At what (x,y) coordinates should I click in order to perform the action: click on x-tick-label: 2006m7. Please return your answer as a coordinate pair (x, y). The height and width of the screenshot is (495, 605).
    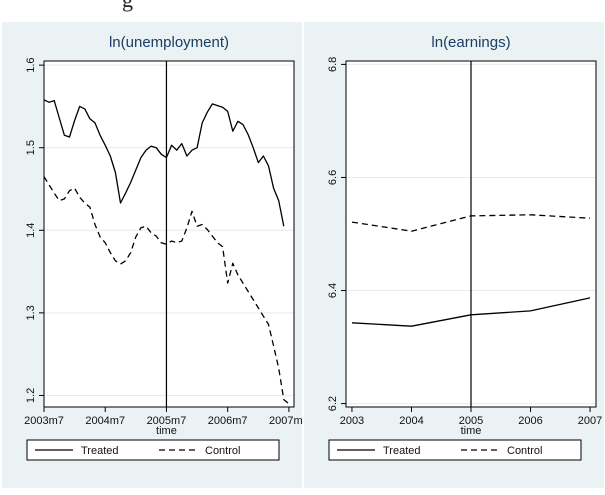
    Looking at the image, I should click on (228, 421).